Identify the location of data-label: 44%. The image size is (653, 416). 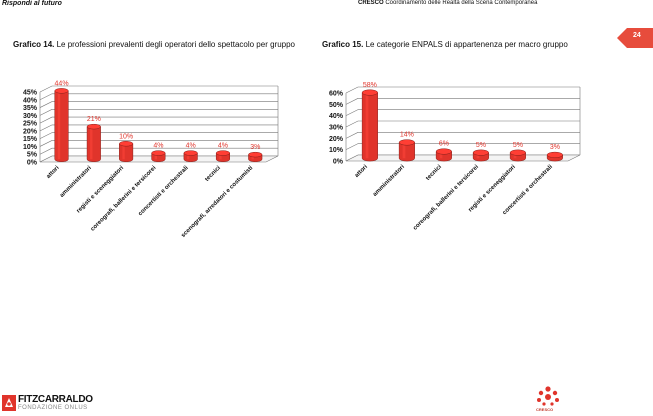
(62, 83).